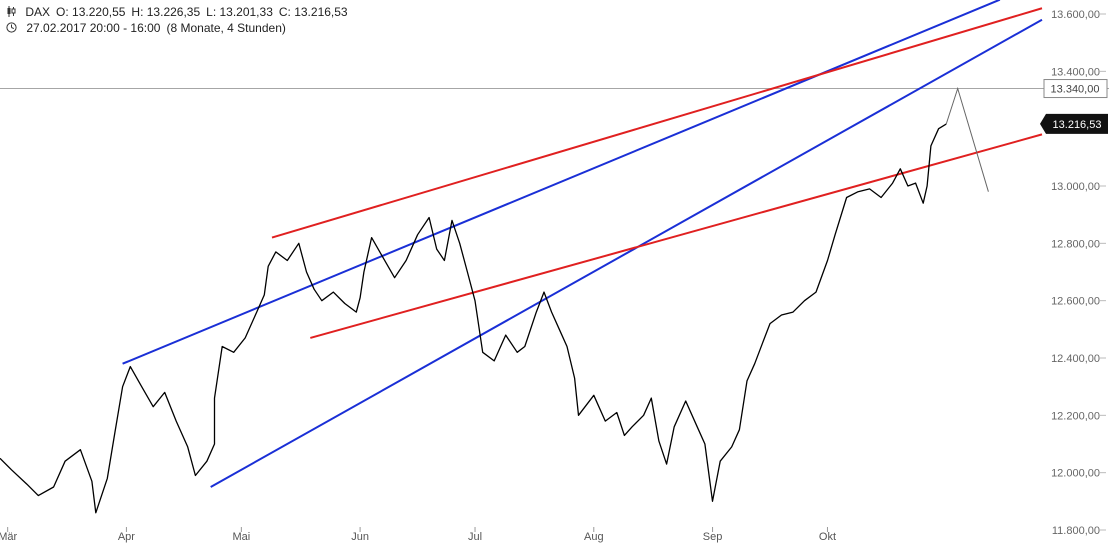  What do you see at coordinates (360, 537) in the screenshot?
I see `x-tick-label: Jun` at bounding box center [360, 537].